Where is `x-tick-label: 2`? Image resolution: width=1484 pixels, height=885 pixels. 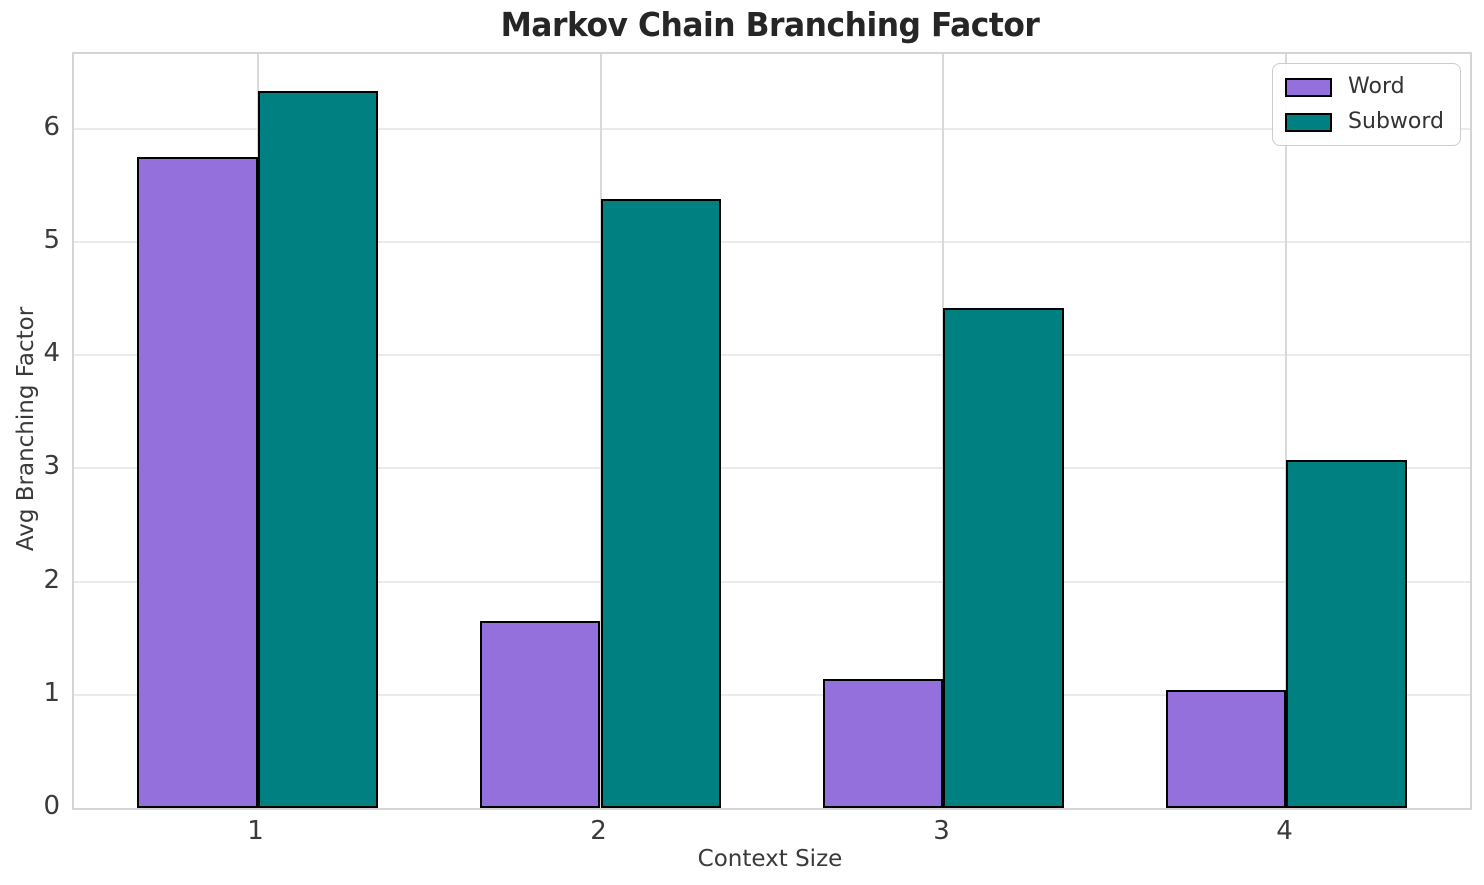 x-tick-label: 2 is located at coordinates (598, 831).